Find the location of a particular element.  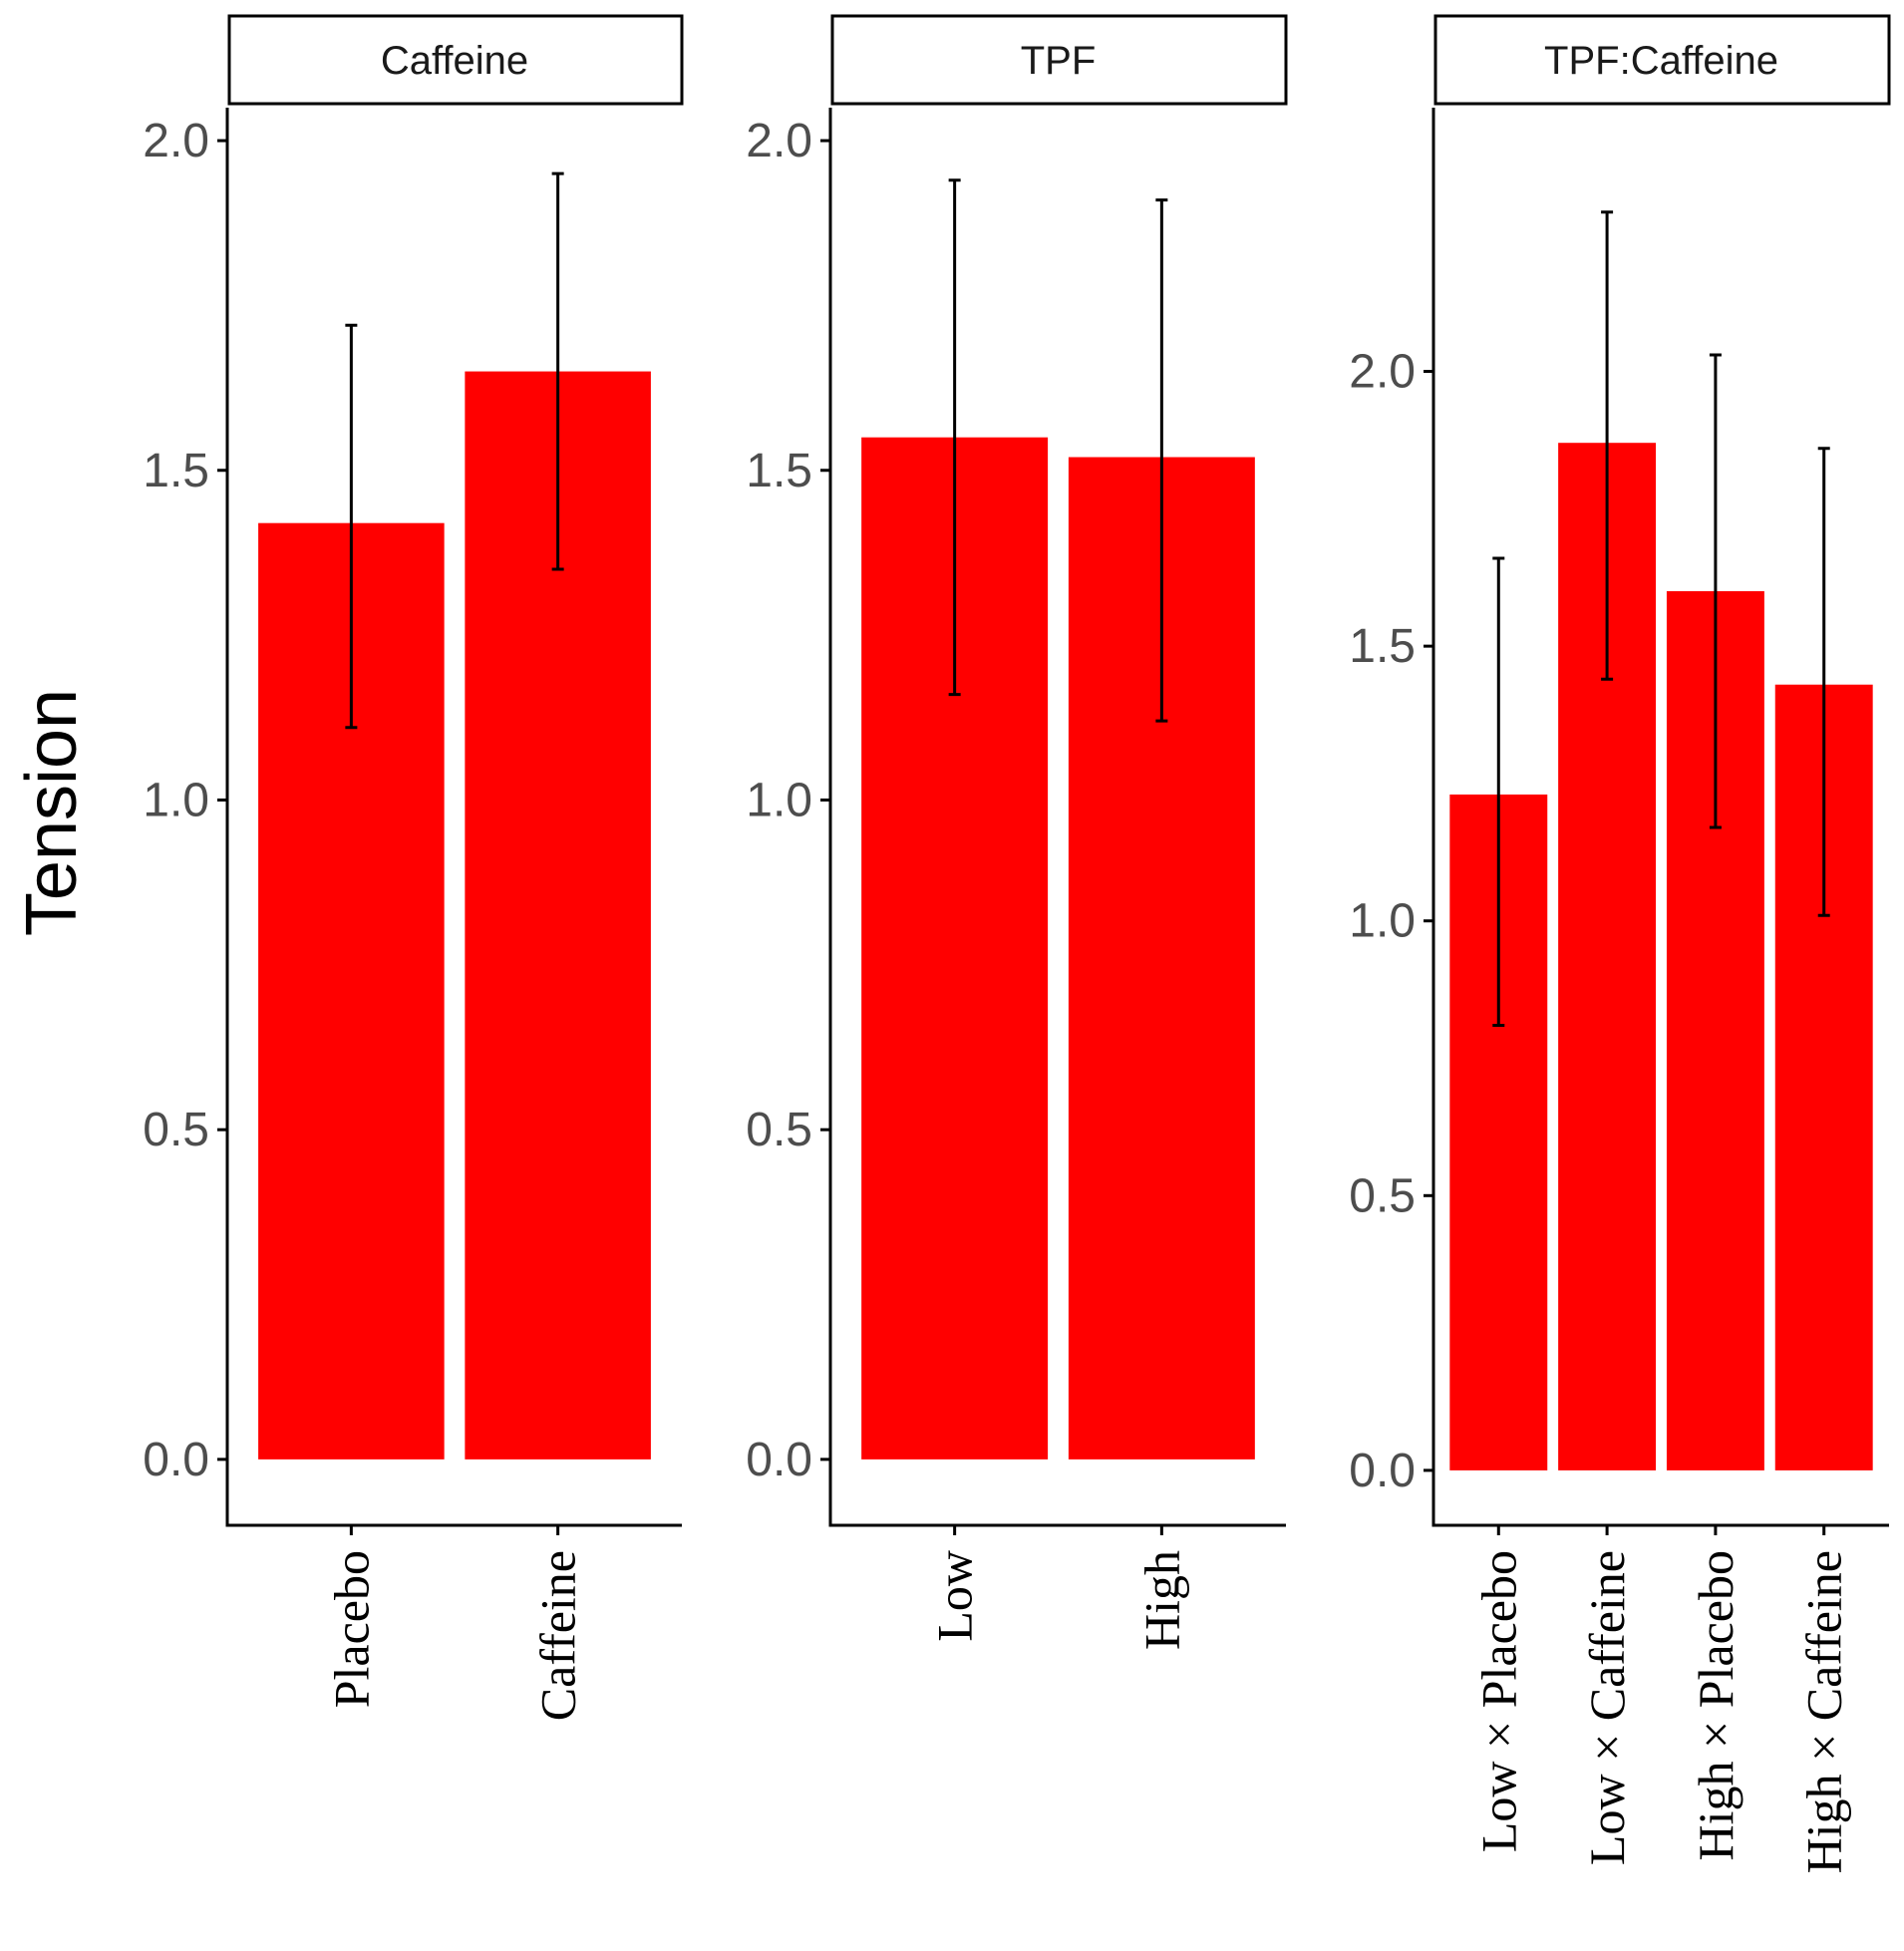

y-tick-label-2-1: 0.0 is located at coordinates (779, 1460).